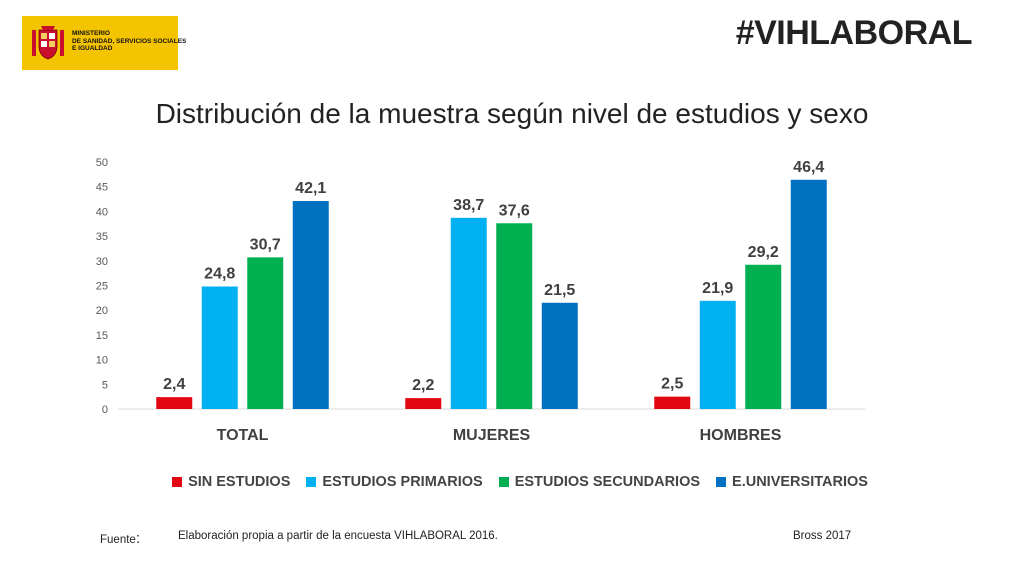 The height and width of the screenshot is (576, 1024). I want to click on y-tick-label: 0, so click(105, 410).